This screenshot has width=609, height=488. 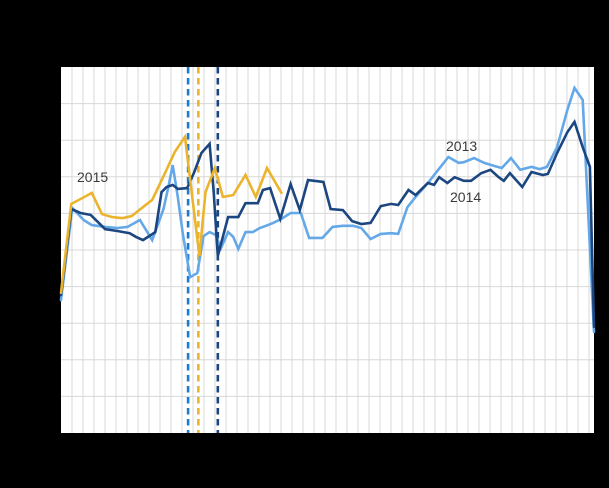 I want to click on series-label-2013: 2013, so click(x=461, y=146).